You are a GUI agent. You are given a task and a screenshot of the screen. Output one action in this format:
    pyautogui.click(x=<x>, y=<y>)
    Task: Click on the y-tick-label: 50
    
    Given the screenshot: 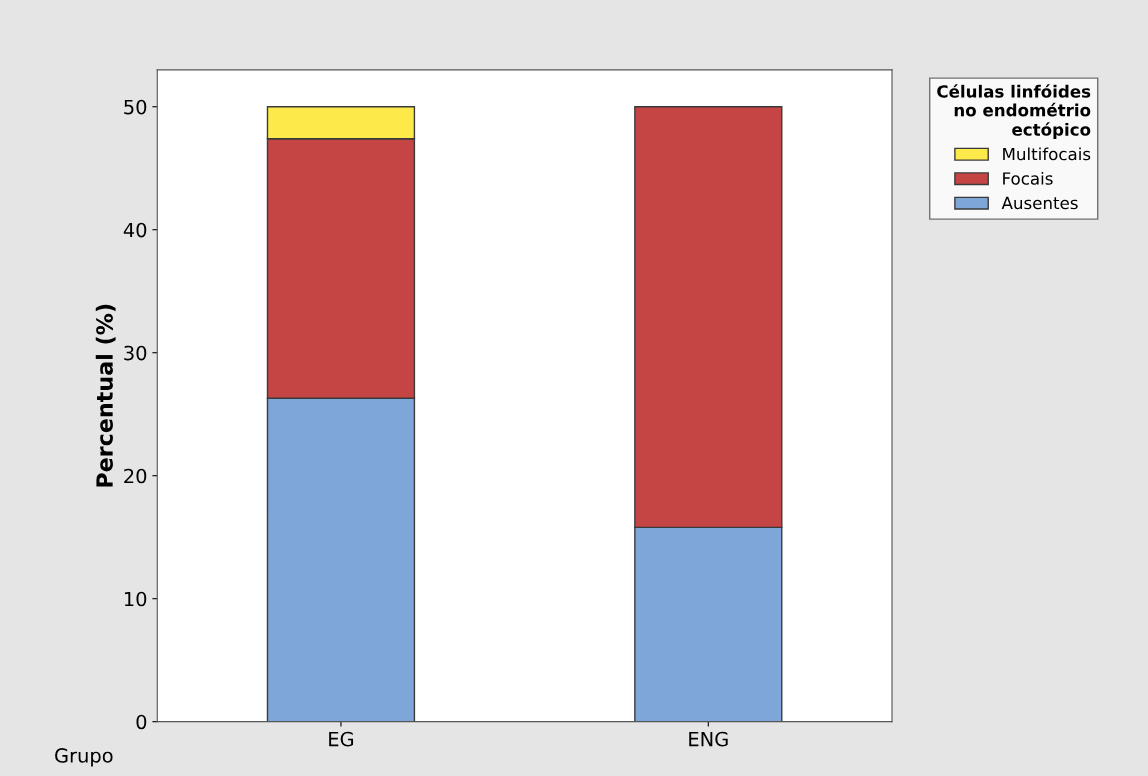 What is the action you would take?
    pyautogui.click(x=135, y=107)
    